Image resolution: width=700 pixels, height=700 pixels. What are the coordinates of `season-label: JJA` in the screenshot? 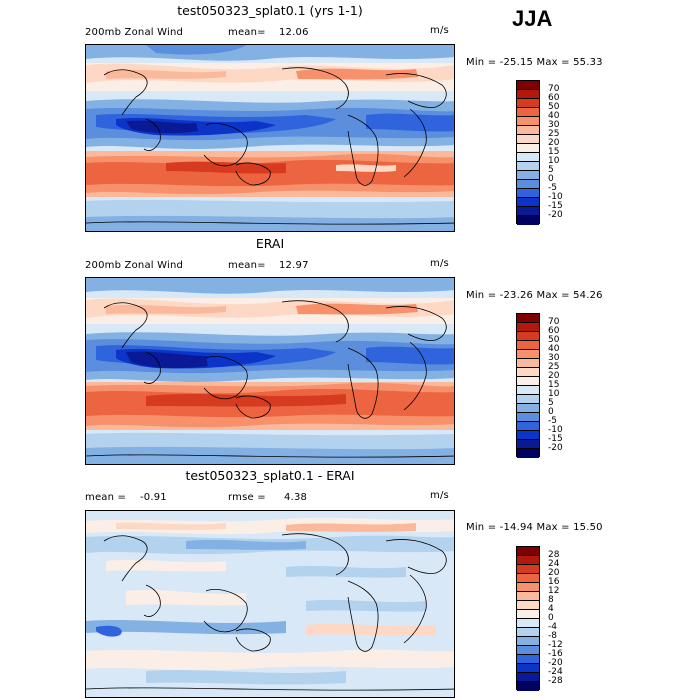 It's located at (532, 18).